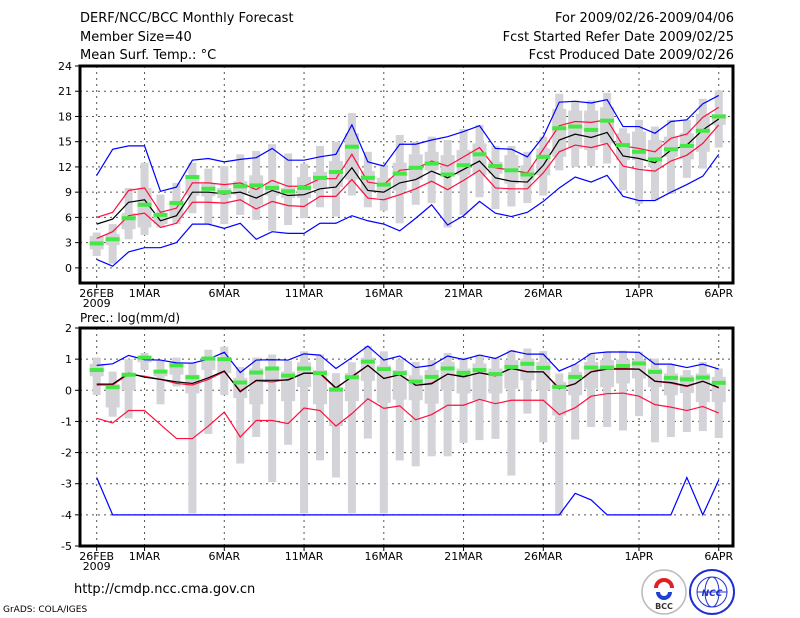 Image resolution: width=800 pixels, height=618 pixels. I want to click on x-tick-label: 26MAR, so click(543, 556).